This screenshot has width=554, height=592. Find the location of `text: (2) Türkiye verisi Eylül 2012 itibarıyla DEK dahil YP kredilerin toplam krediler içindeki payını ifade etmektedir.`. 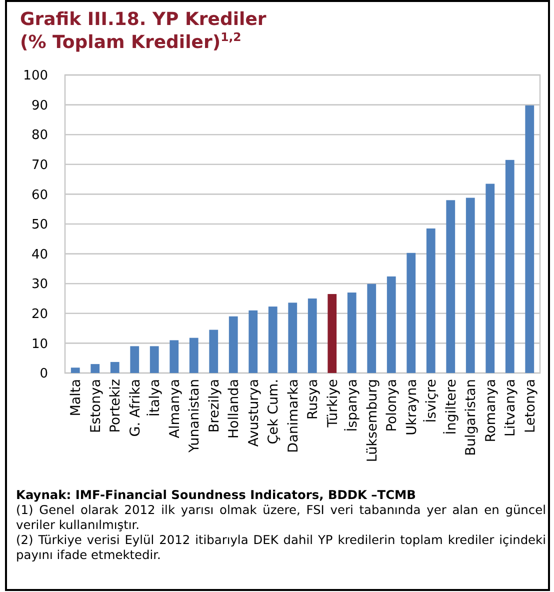

text: (2) Türkiye verisi Eylül 2012 itibarıyla DEK dahil YP kredilerin toplam krediler içindeki payını ifade etmektedir. is located at coordinates (281, 548).